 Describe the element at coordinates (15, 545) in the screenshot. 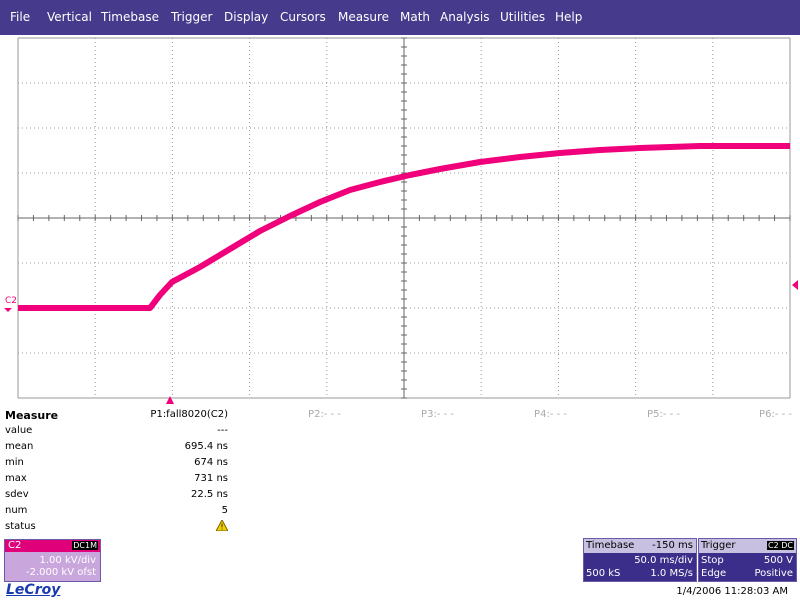

I see `channel-name: C2` at that location.